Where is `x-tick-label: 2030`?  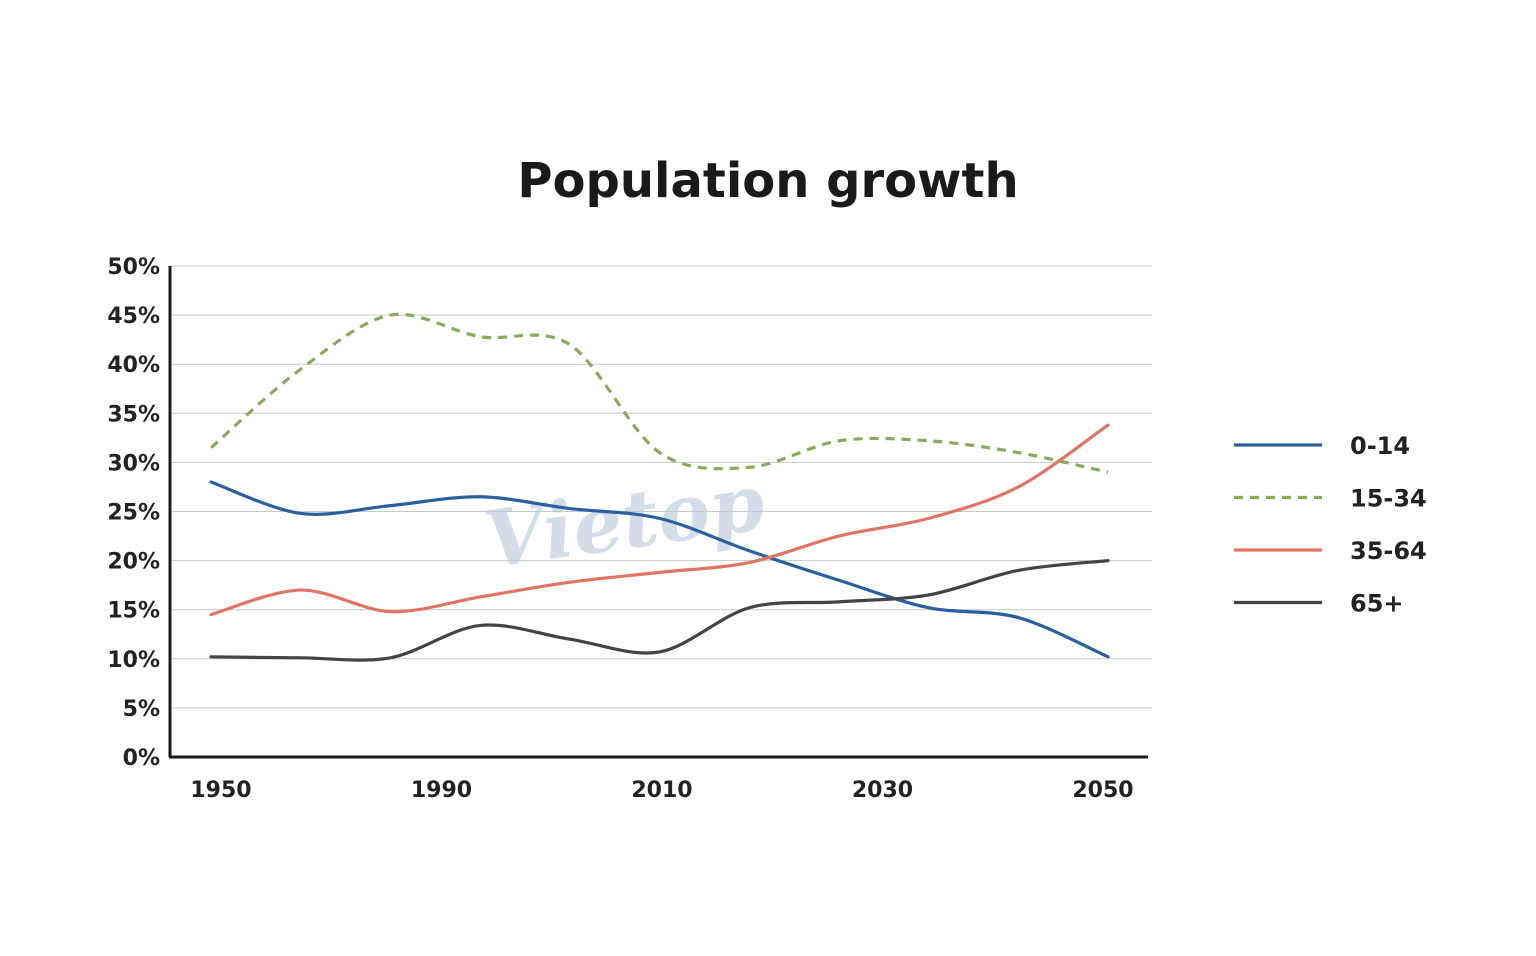
x-tick-label: 2030 is located at coordinates (882, 790).